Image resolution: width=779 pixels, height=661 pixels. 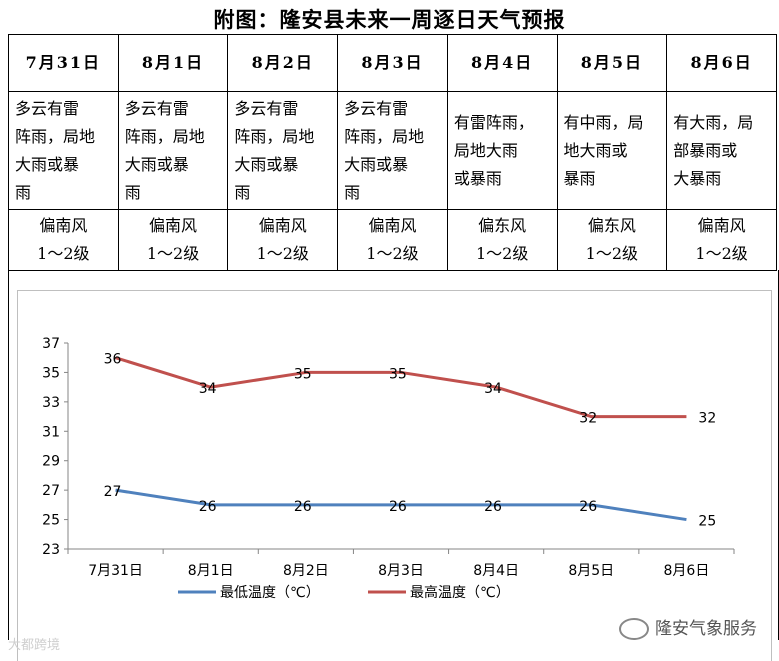 I want to click on weather-cell: 有中雨，局地大雨或暴雨, so click(x=612, y=150).